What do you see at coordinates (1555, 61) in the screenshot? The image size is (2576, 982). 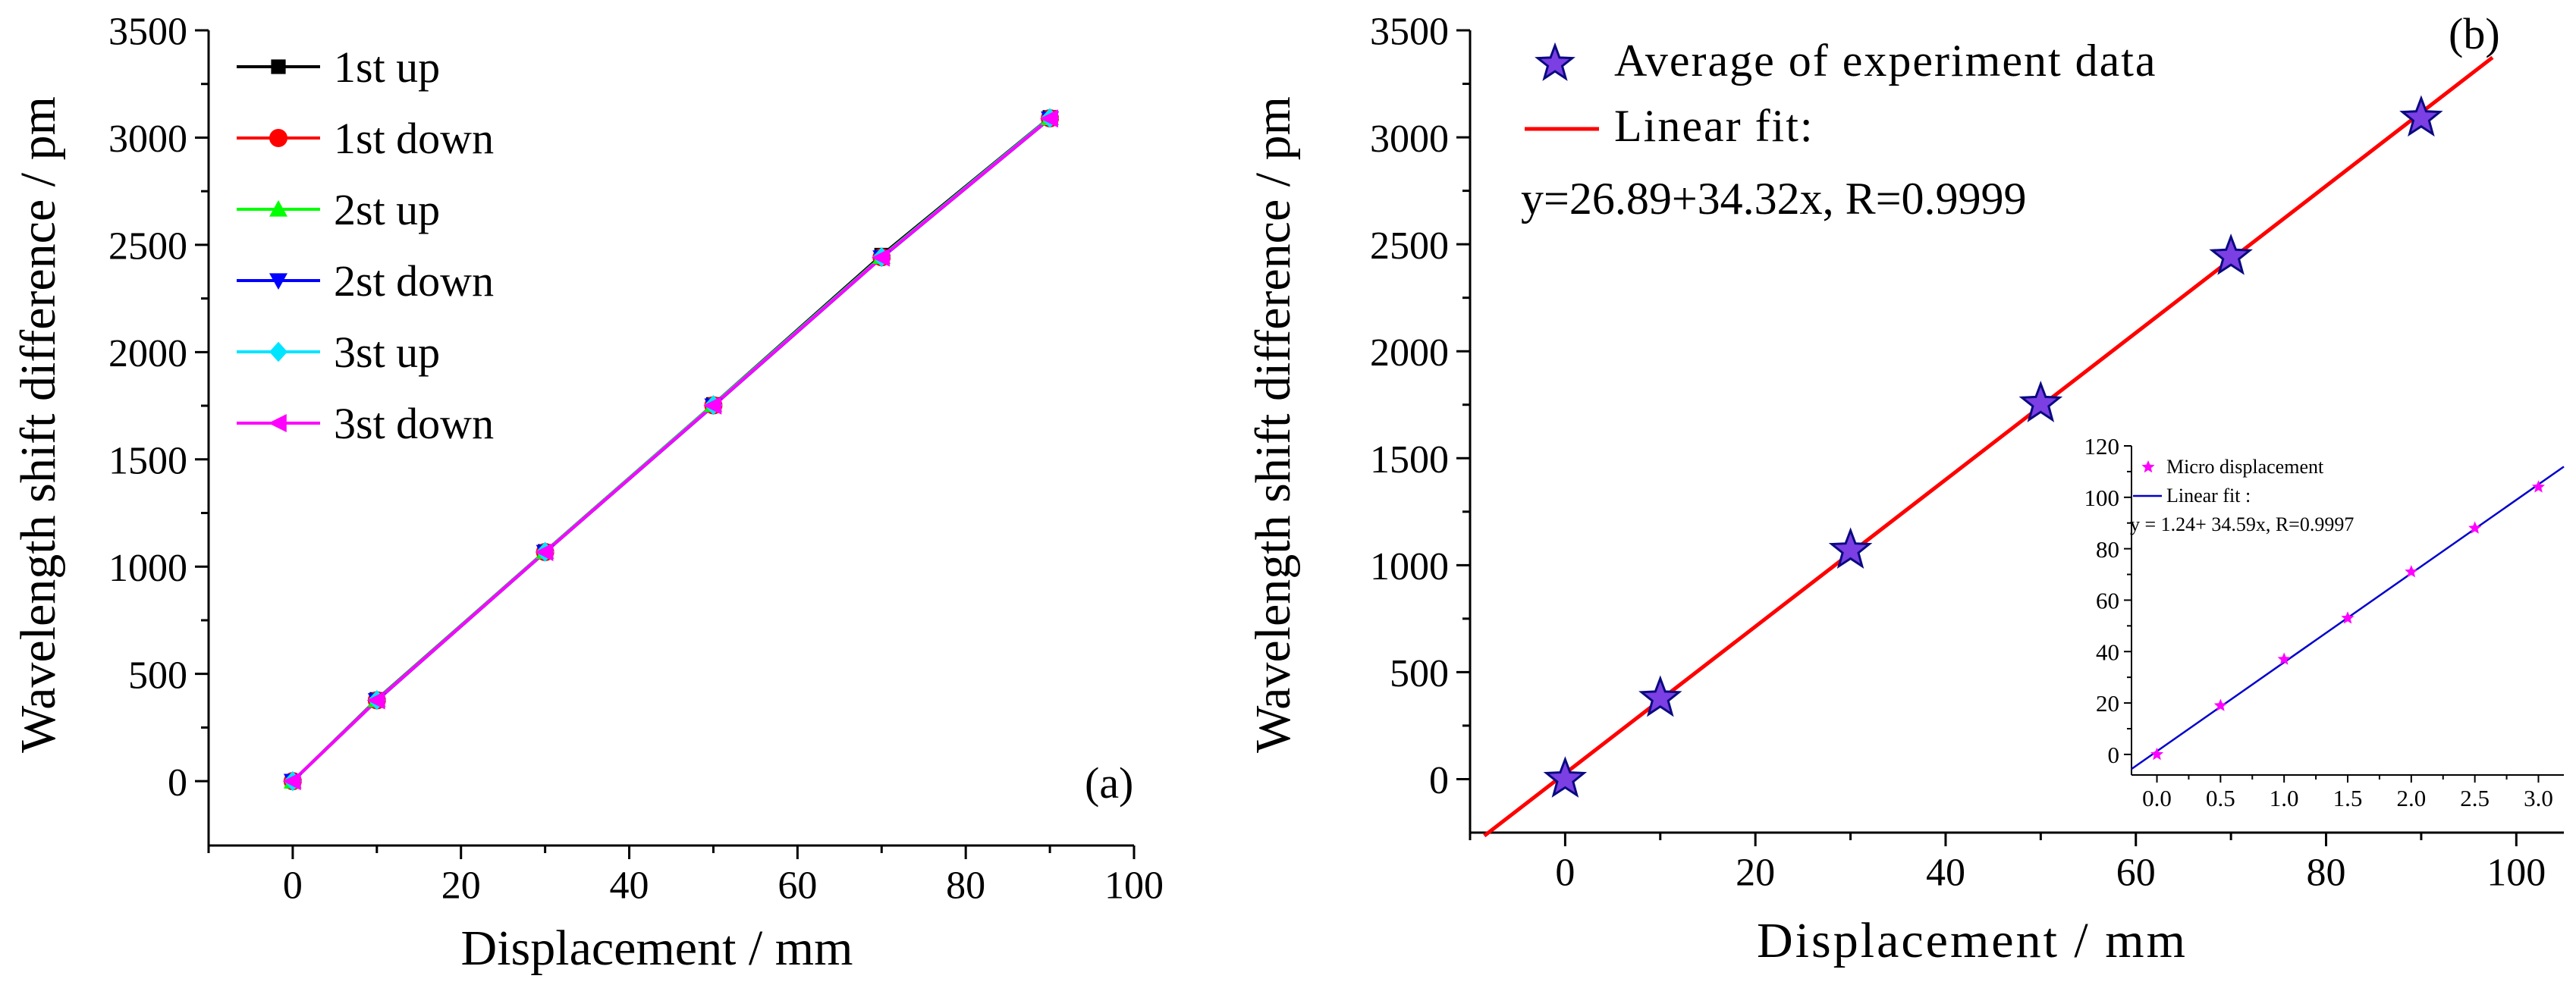 I see `legend-star-marker` at bounding box center [1555, 61].